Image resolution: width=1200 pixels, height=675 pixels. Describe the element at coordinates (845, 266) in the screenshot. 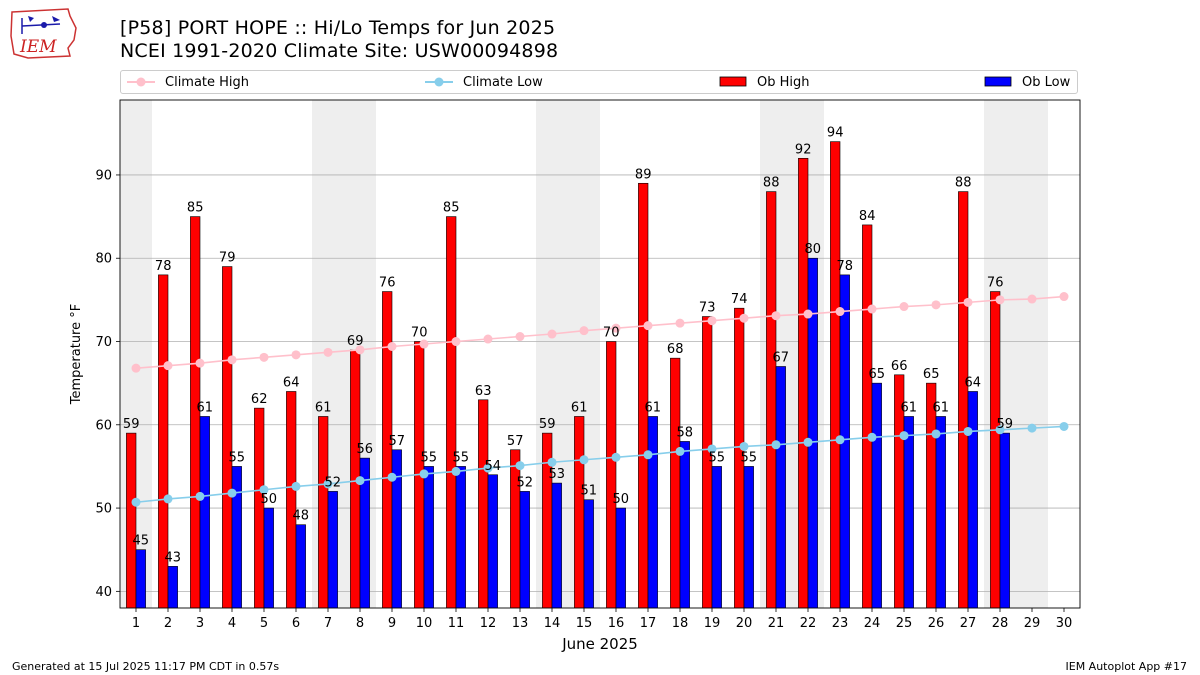

I see `ob-low-label: 78` at that location.